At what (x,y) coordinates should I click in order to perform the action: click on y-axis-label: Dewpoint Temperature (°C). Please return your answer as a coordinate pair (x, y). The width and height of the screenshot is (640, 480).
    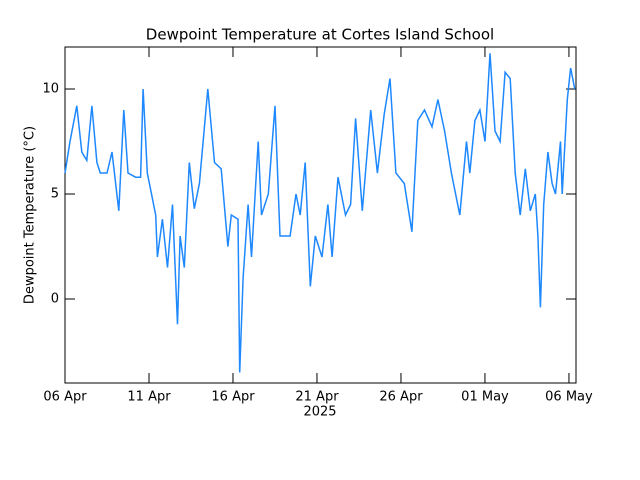
    Looking at the image, I should click on (30, 215).